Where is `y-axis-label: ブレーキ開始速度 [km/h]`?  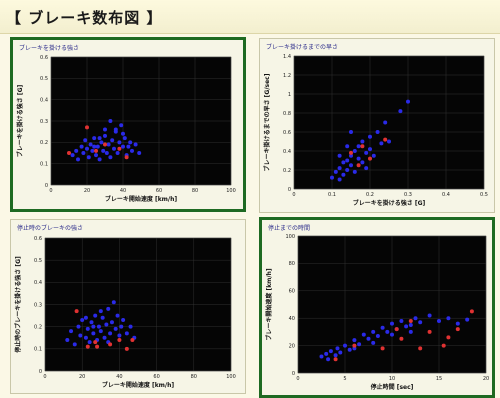 y-axis-label: ブレーキ開始速度 [km/h] is located at coordinates (269, 304).